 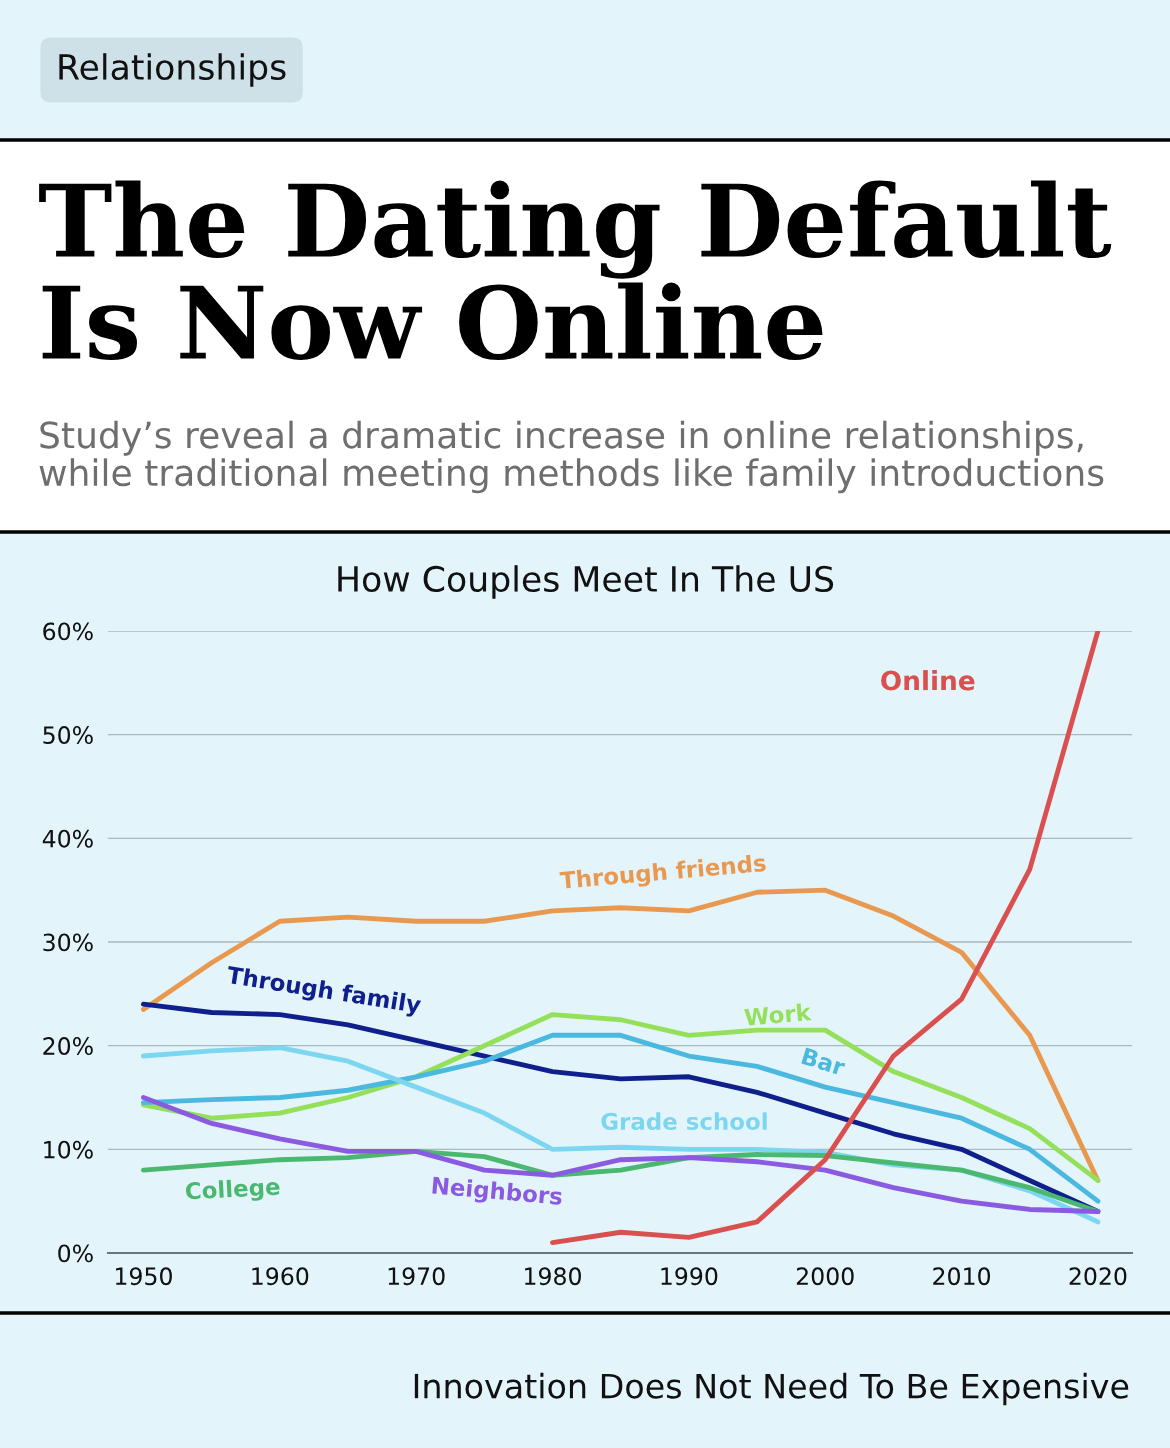 I want to click on x-tick-label: 1960, so click(x=280, y=1276).